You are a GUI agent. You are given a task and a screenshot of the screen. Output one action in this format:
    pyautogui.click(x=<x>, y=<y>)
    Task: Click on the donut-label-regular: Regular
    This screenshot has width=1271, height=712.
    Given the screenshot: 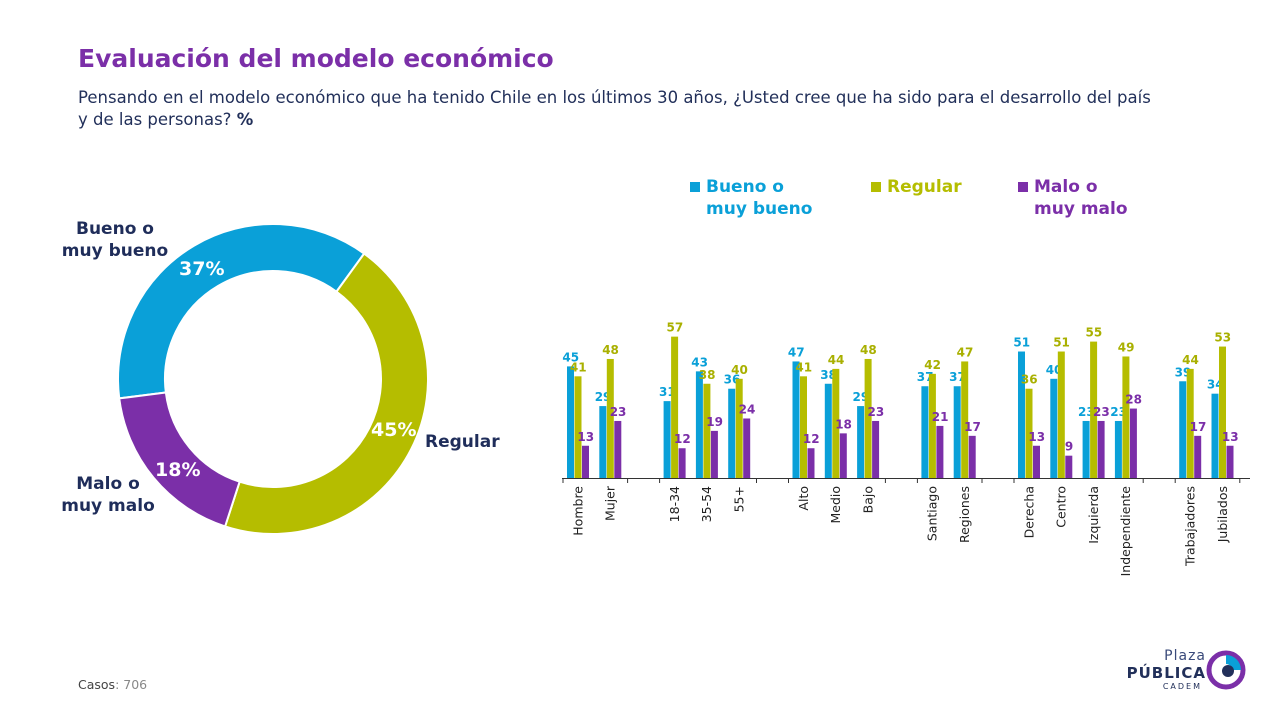 What is the action you would take?
    pyautogui.click(x=462, y=442)
    